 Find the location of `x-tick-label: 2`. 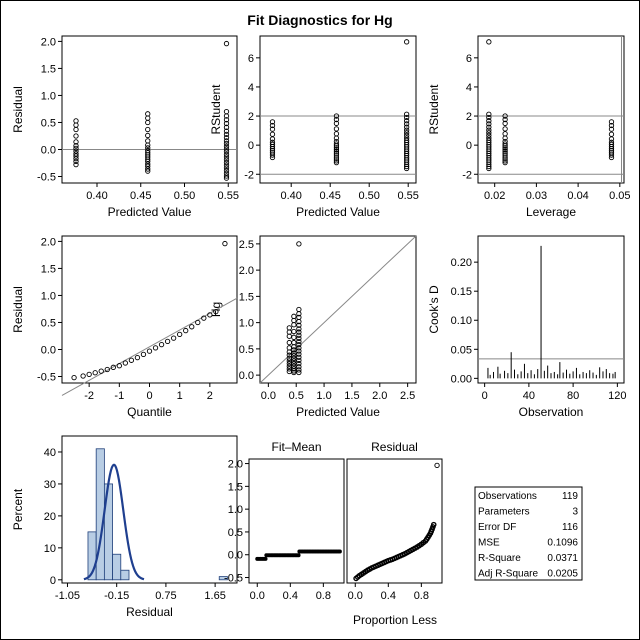

x-tick-label: 2 is located at coordinates (210, 396).